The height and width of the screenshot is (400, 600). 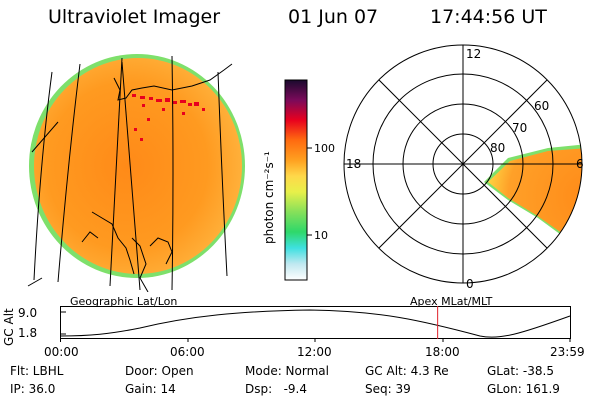 What do you see at coordinates (520, 371) in the screenshot?
I see `info-glat: GLat: -38.5` at bounding box center [520, 371].